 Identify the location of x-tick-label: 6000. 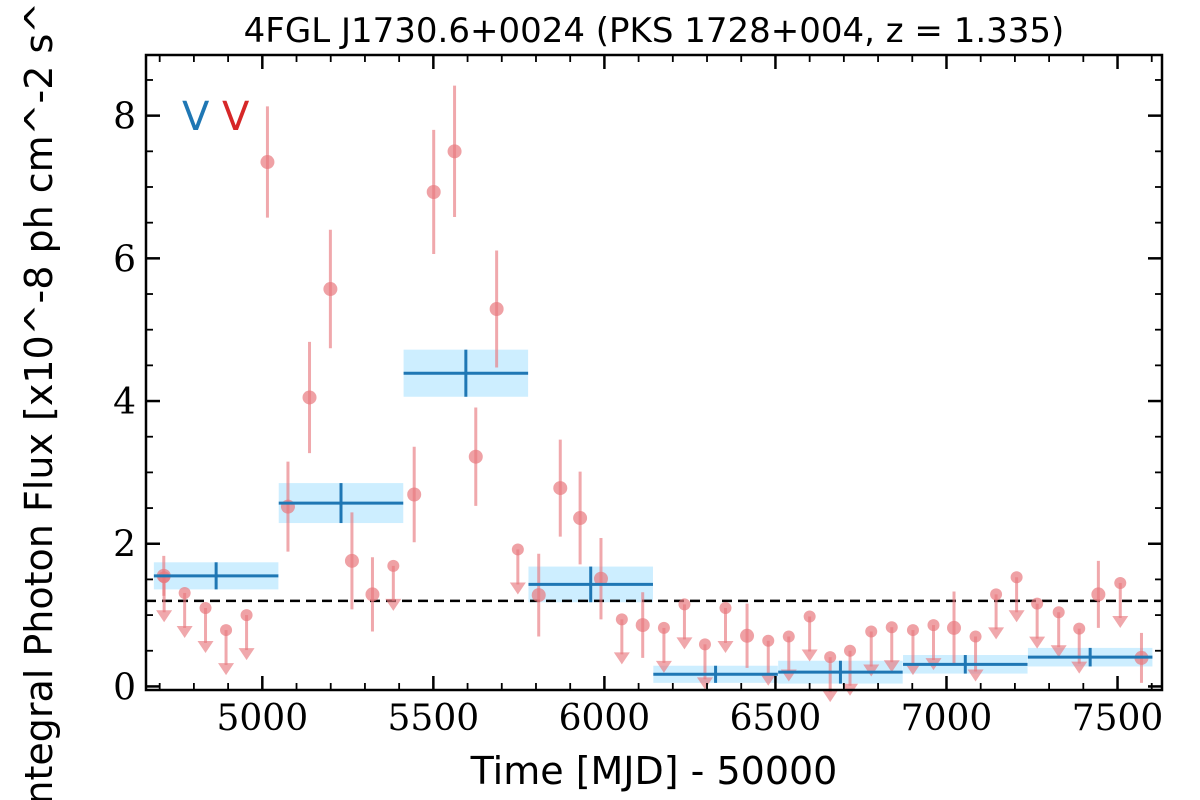
(605, 718).